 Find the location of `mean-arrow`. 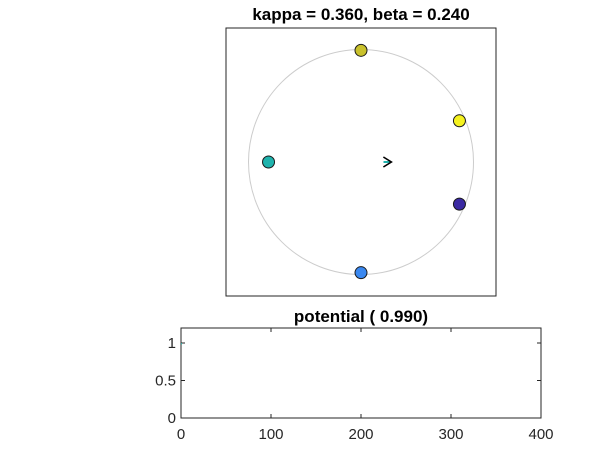

mean-arrow is located at coordinates (387, 162).